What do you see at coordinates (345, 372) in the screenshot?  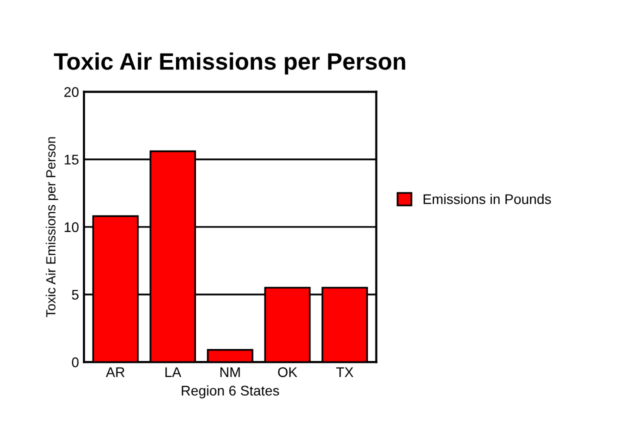 I see `x-tick-label: TX` at bounding box center [345, 372].